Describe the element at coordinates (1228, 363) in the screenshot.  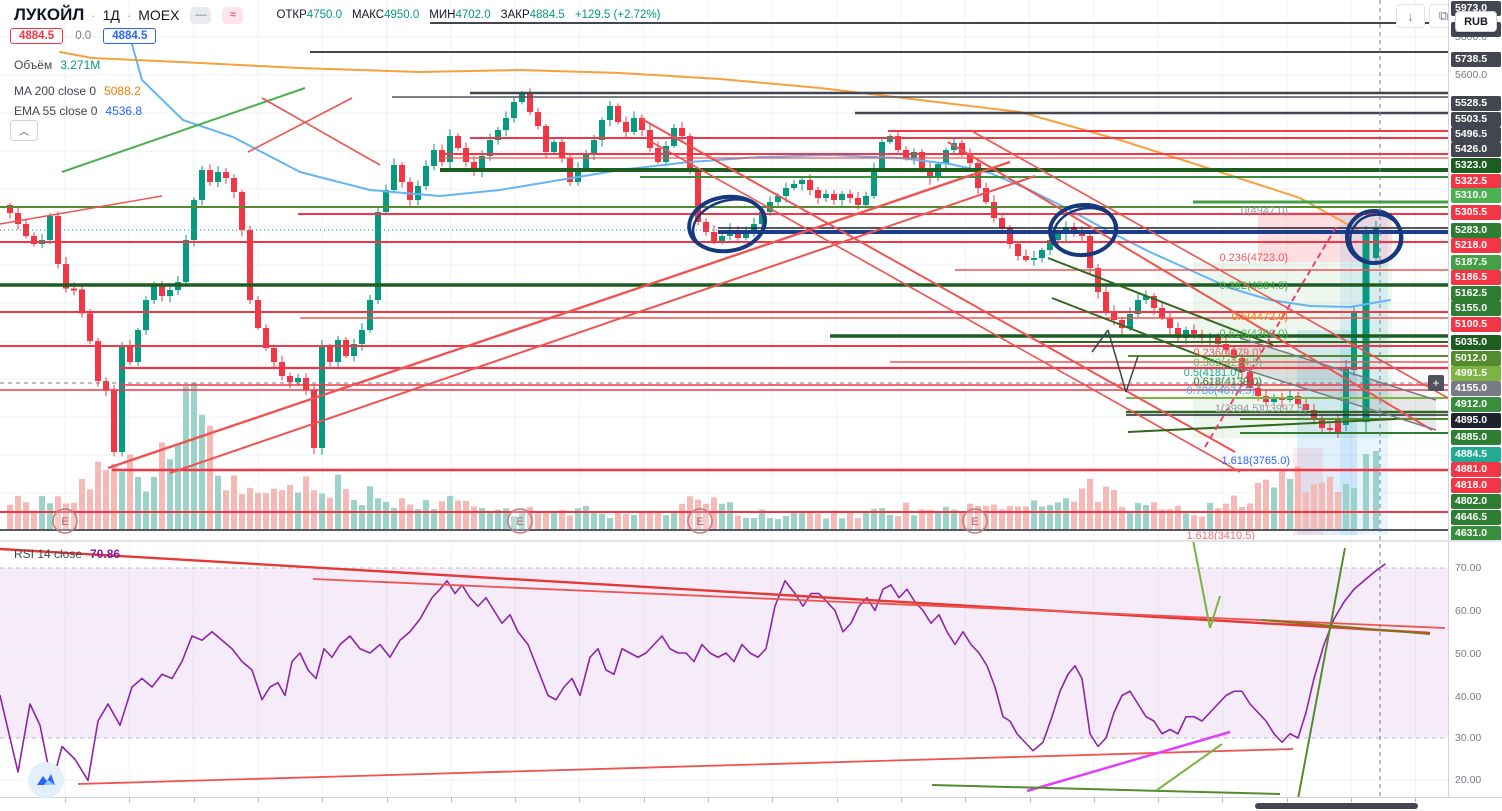
I see `svg-text: 0.382(4224.5)` at that location.